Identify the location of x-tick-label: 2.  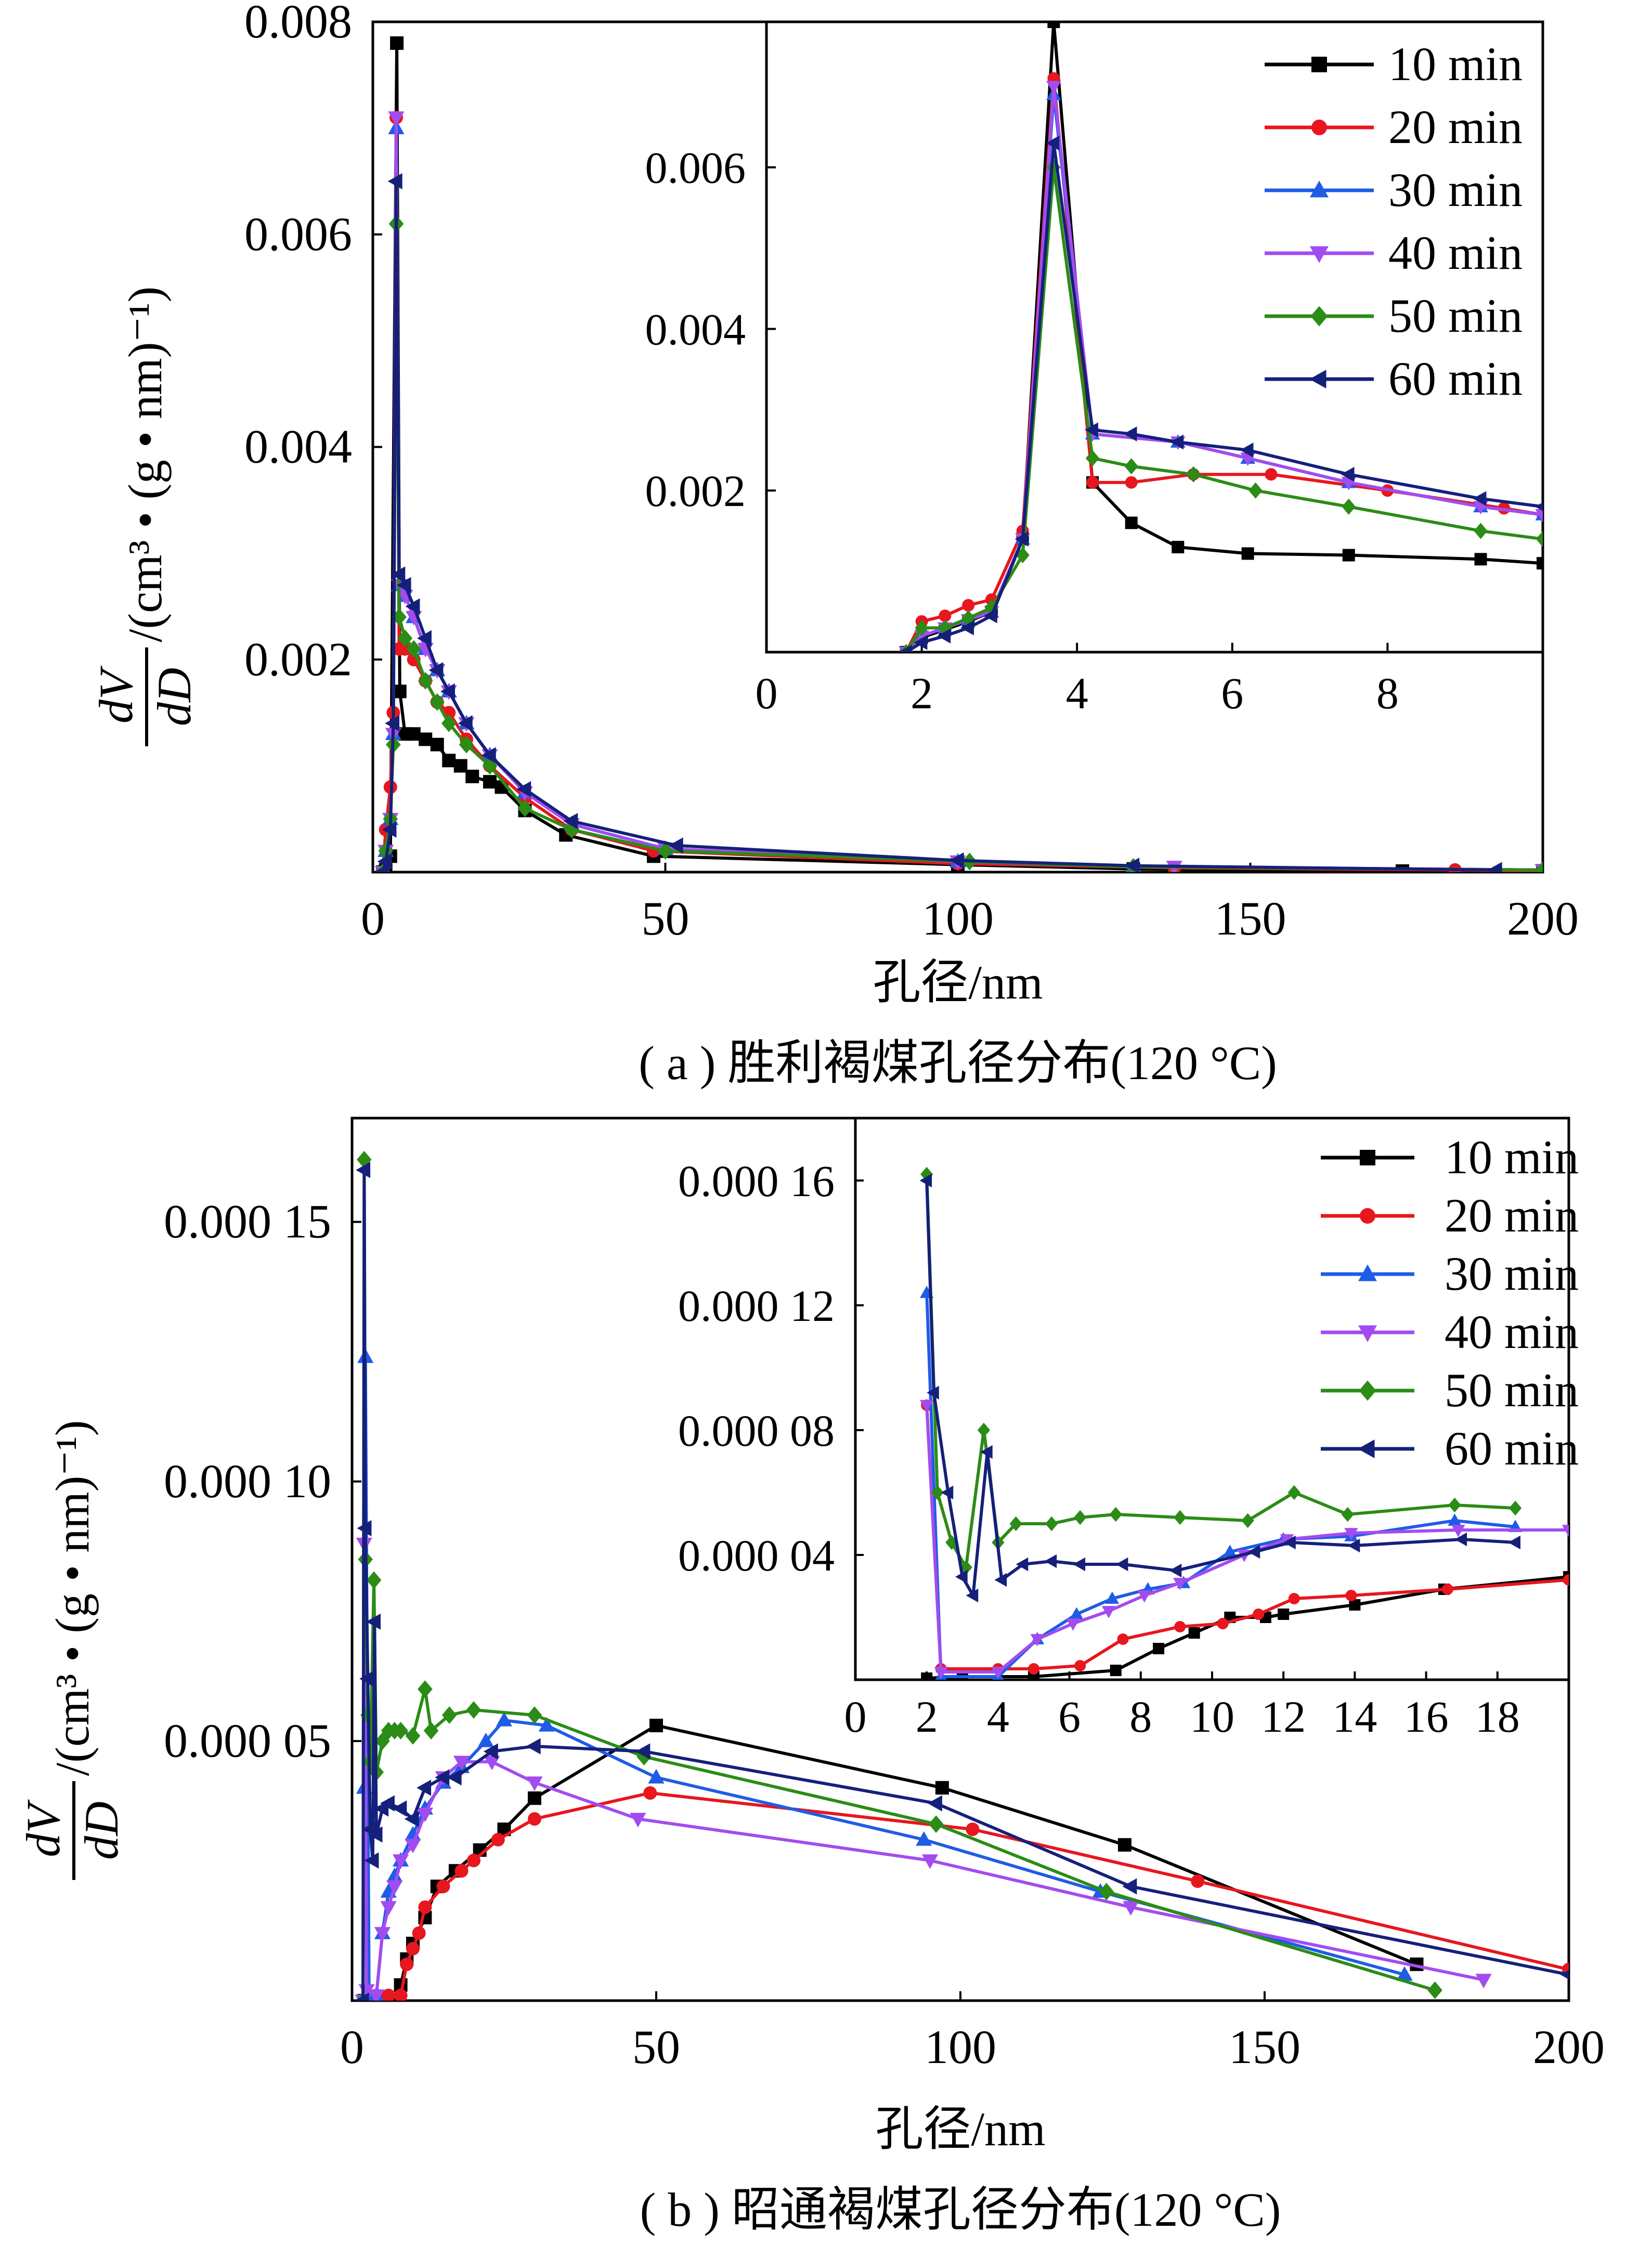
(927, 1717).